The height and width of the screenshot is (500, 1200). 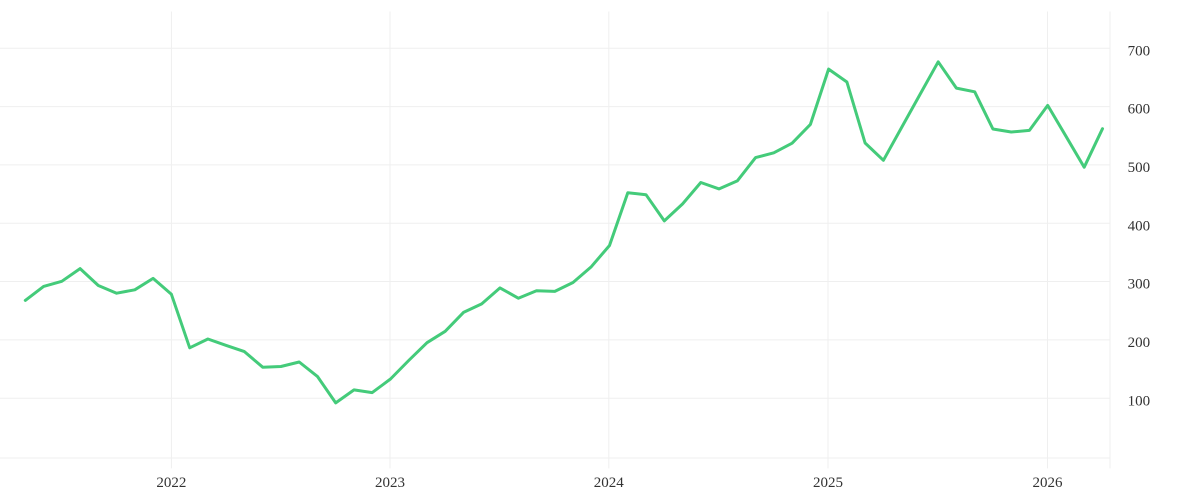 What do you see at coordinates (1139, 401) in the screenshot?
I see `svg-text: 100` at bounding box center [1139, 401].